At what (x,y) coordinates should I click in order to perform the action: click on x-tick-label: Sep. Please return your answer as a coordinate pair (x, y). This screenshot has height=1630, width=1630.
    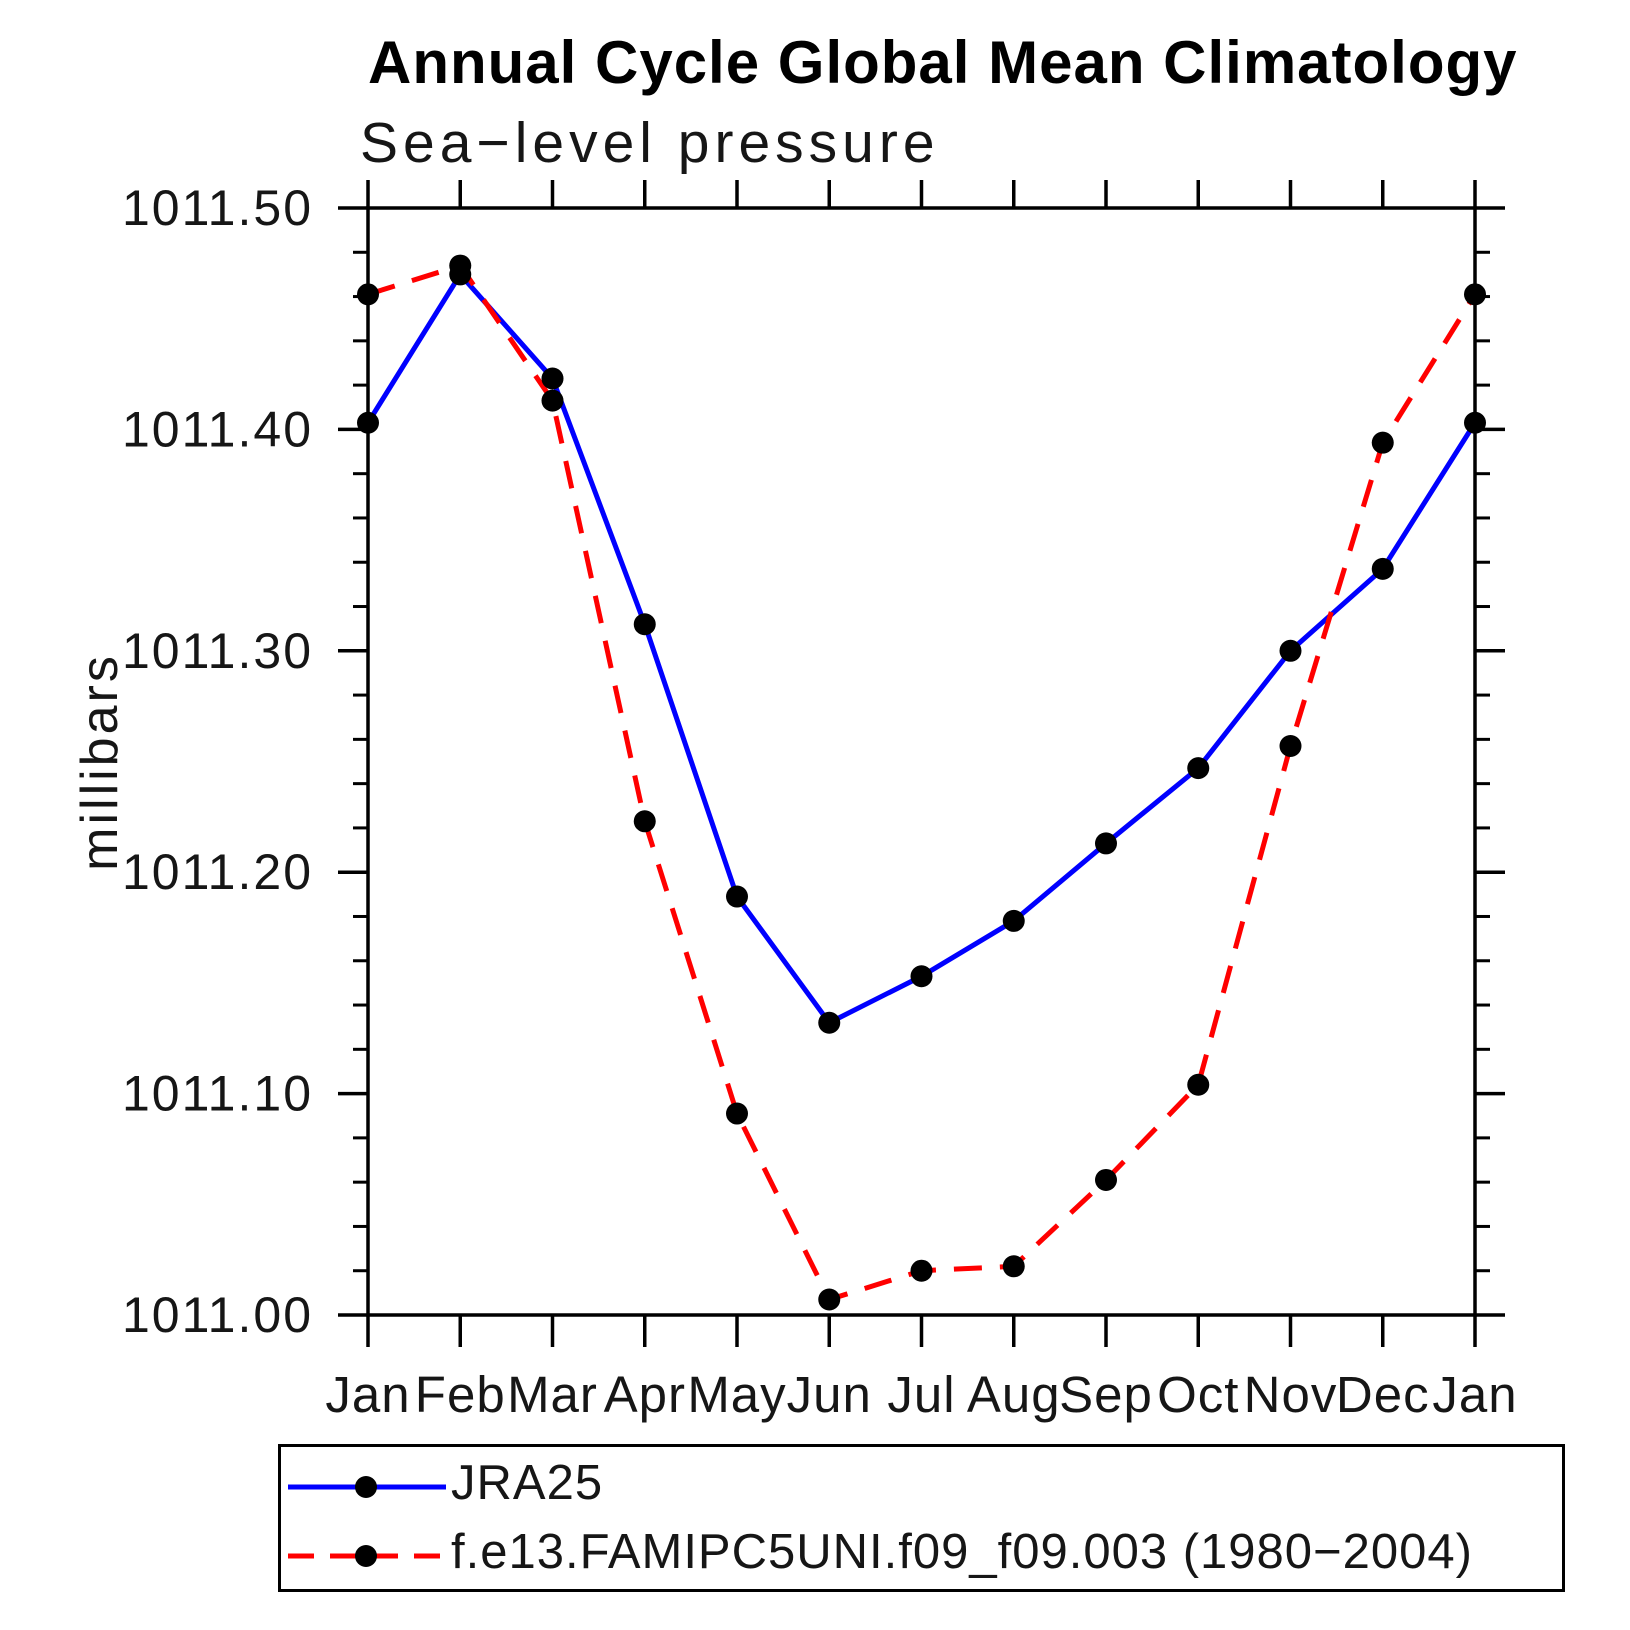
    Looking at the image, I should click on (1106, 1394).